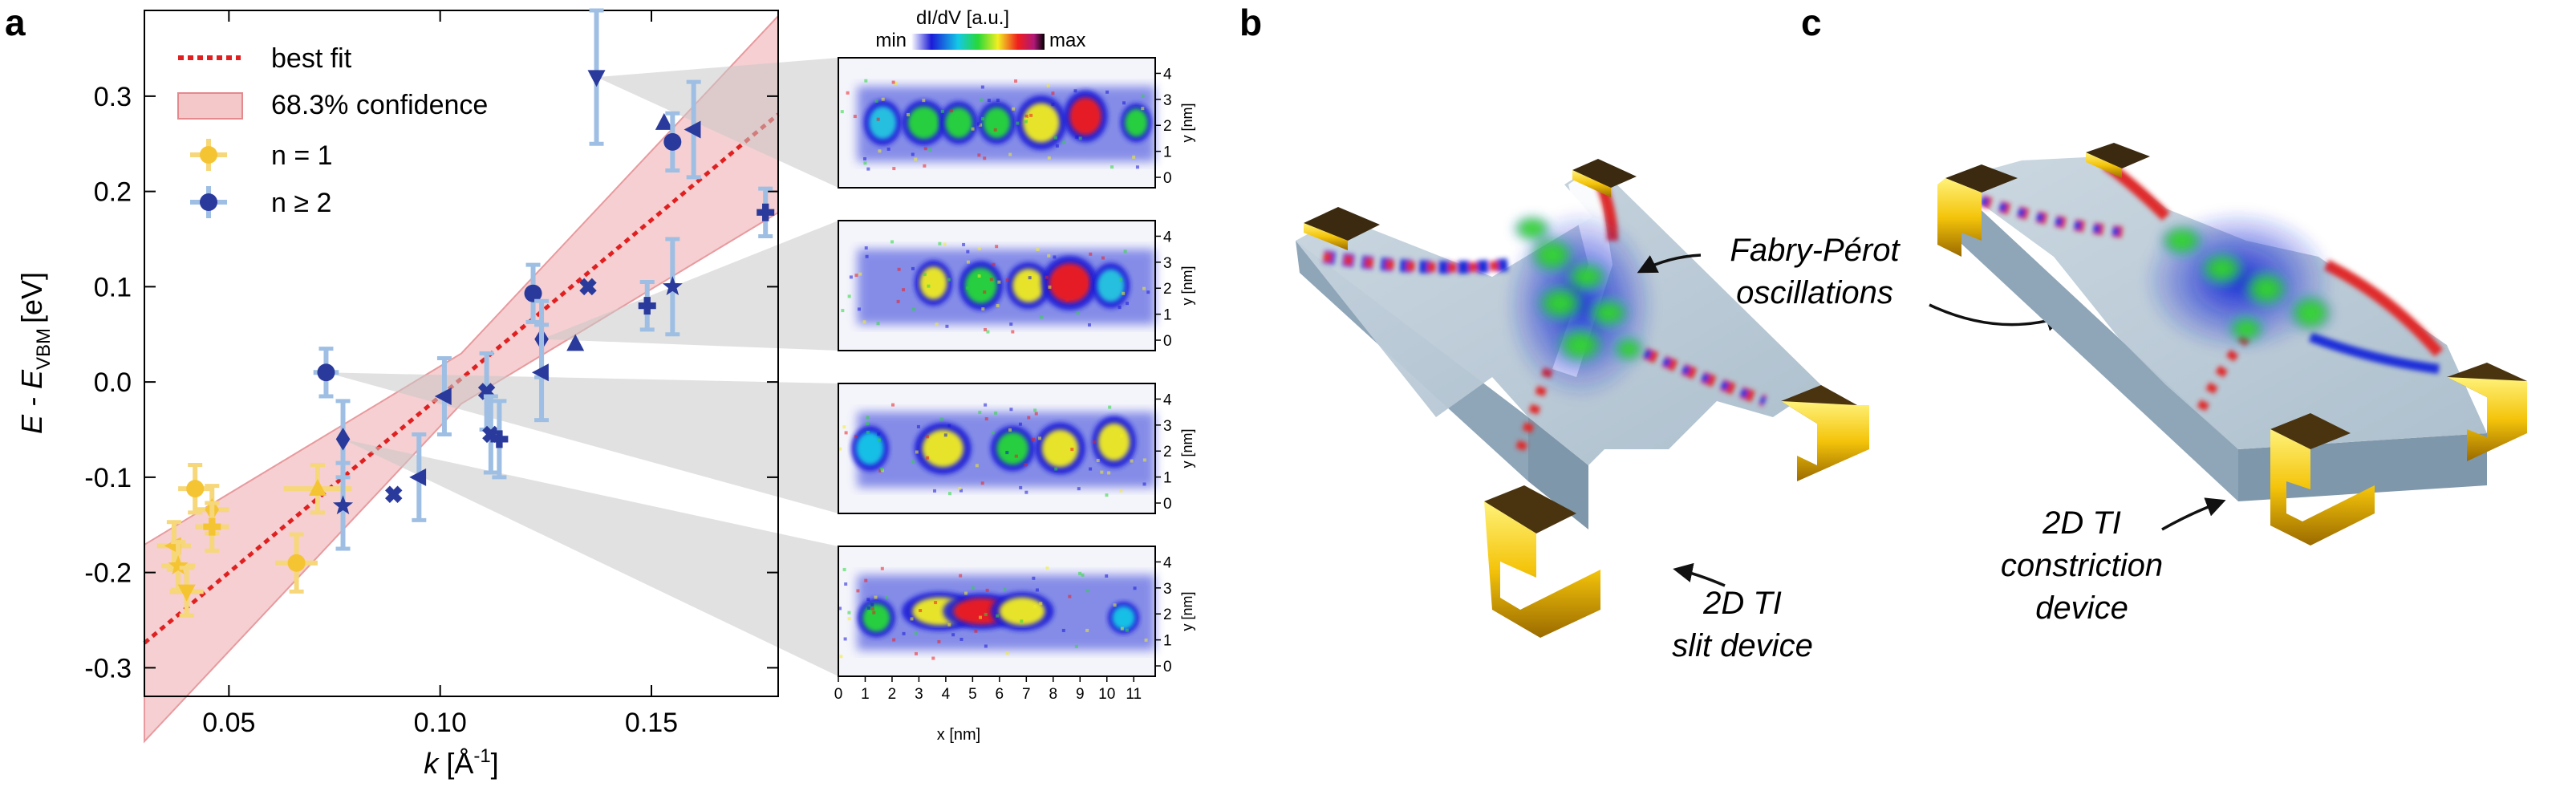 The width and height of the screenshot is (2576, 787). I want to click on legend-confidence-swatch, so click(210, 106).